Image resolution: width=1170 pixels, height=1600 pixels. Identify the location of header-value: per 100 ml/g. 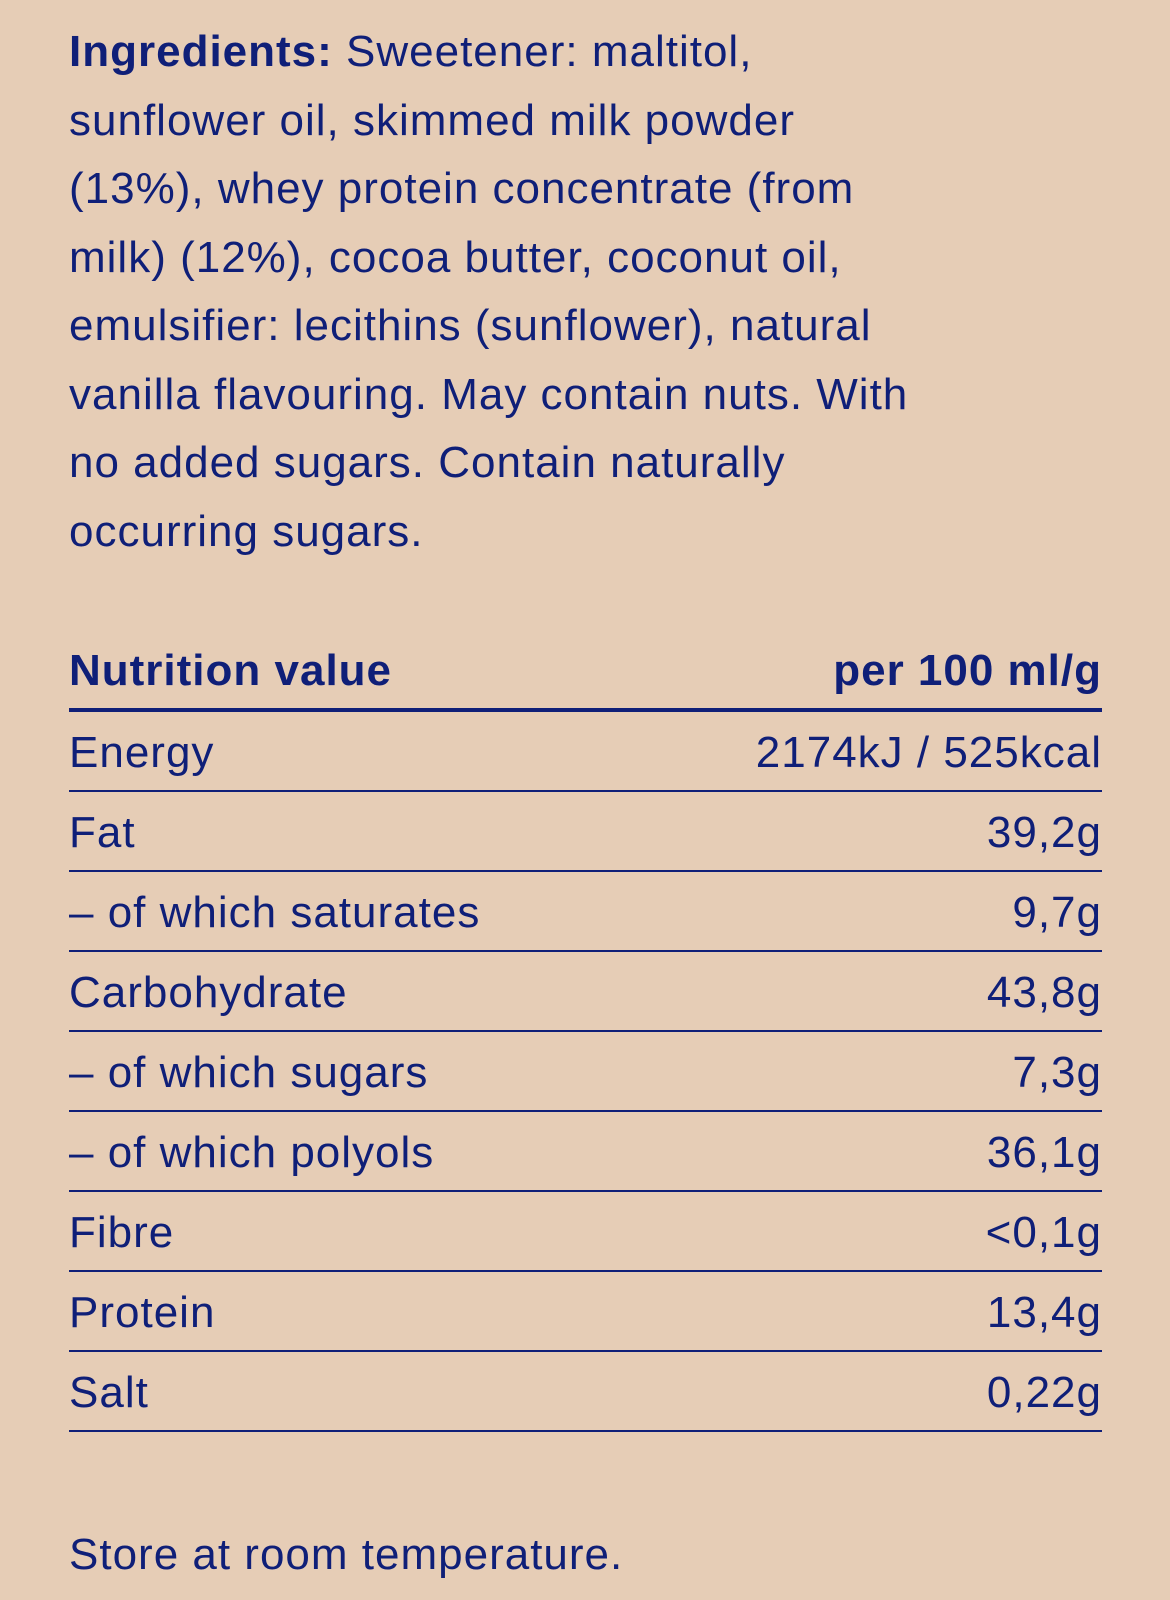
(967, 670).